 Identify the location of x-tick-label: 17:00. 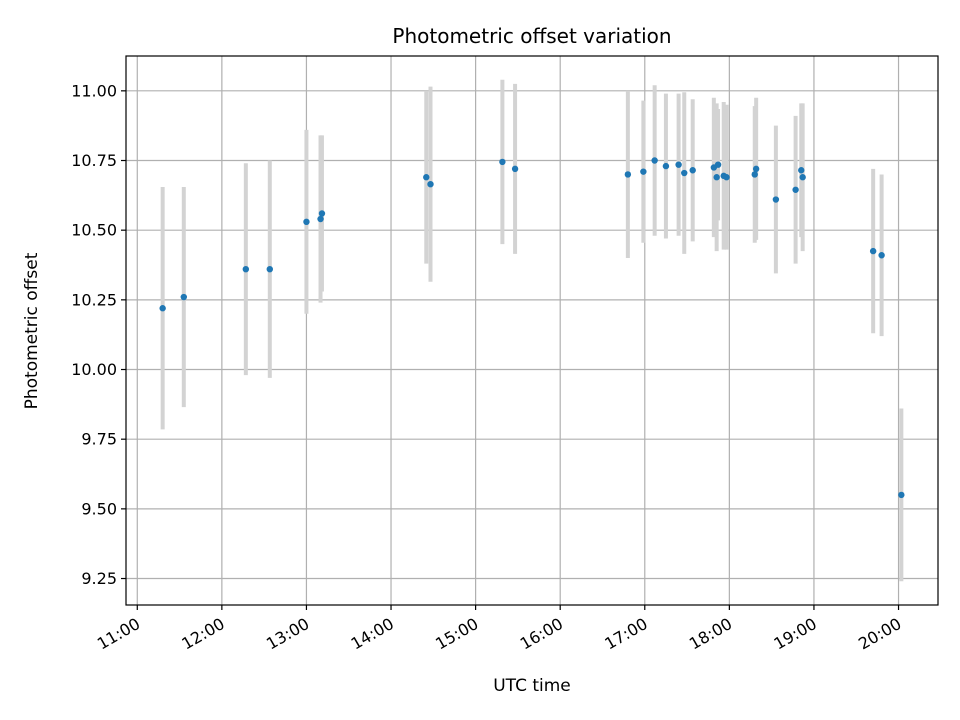
(625, 634).